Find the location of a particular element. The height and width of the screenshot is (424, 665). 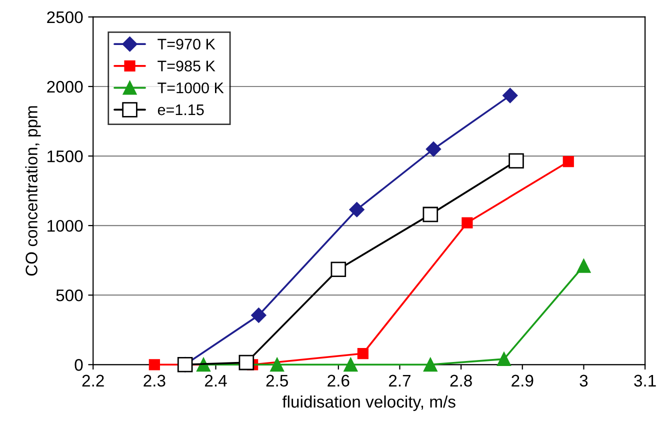

y-tick-label: 0 is located at coordinates (78, 365).